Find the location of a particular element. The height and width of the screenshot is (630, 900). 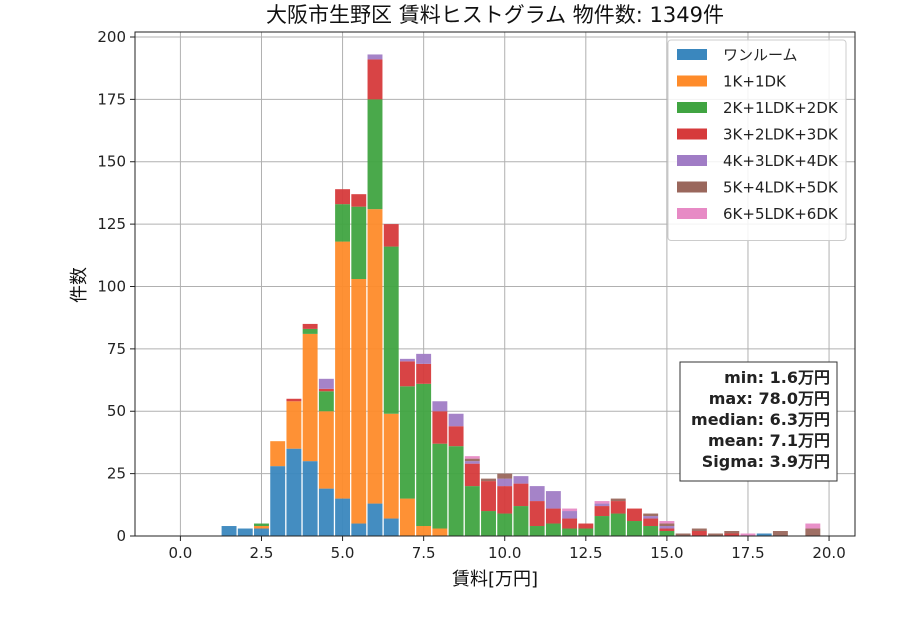

stats-box-frame is located at coordinates (758, 421).